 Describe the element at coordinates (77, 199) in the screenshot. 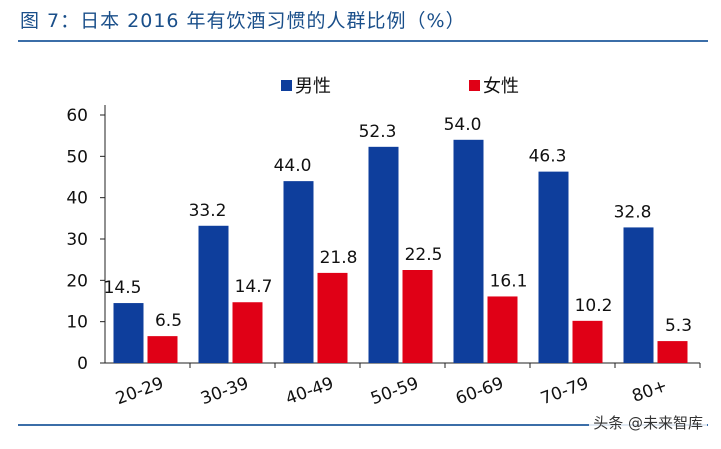

I see `y-tick-label: 40` at that location.